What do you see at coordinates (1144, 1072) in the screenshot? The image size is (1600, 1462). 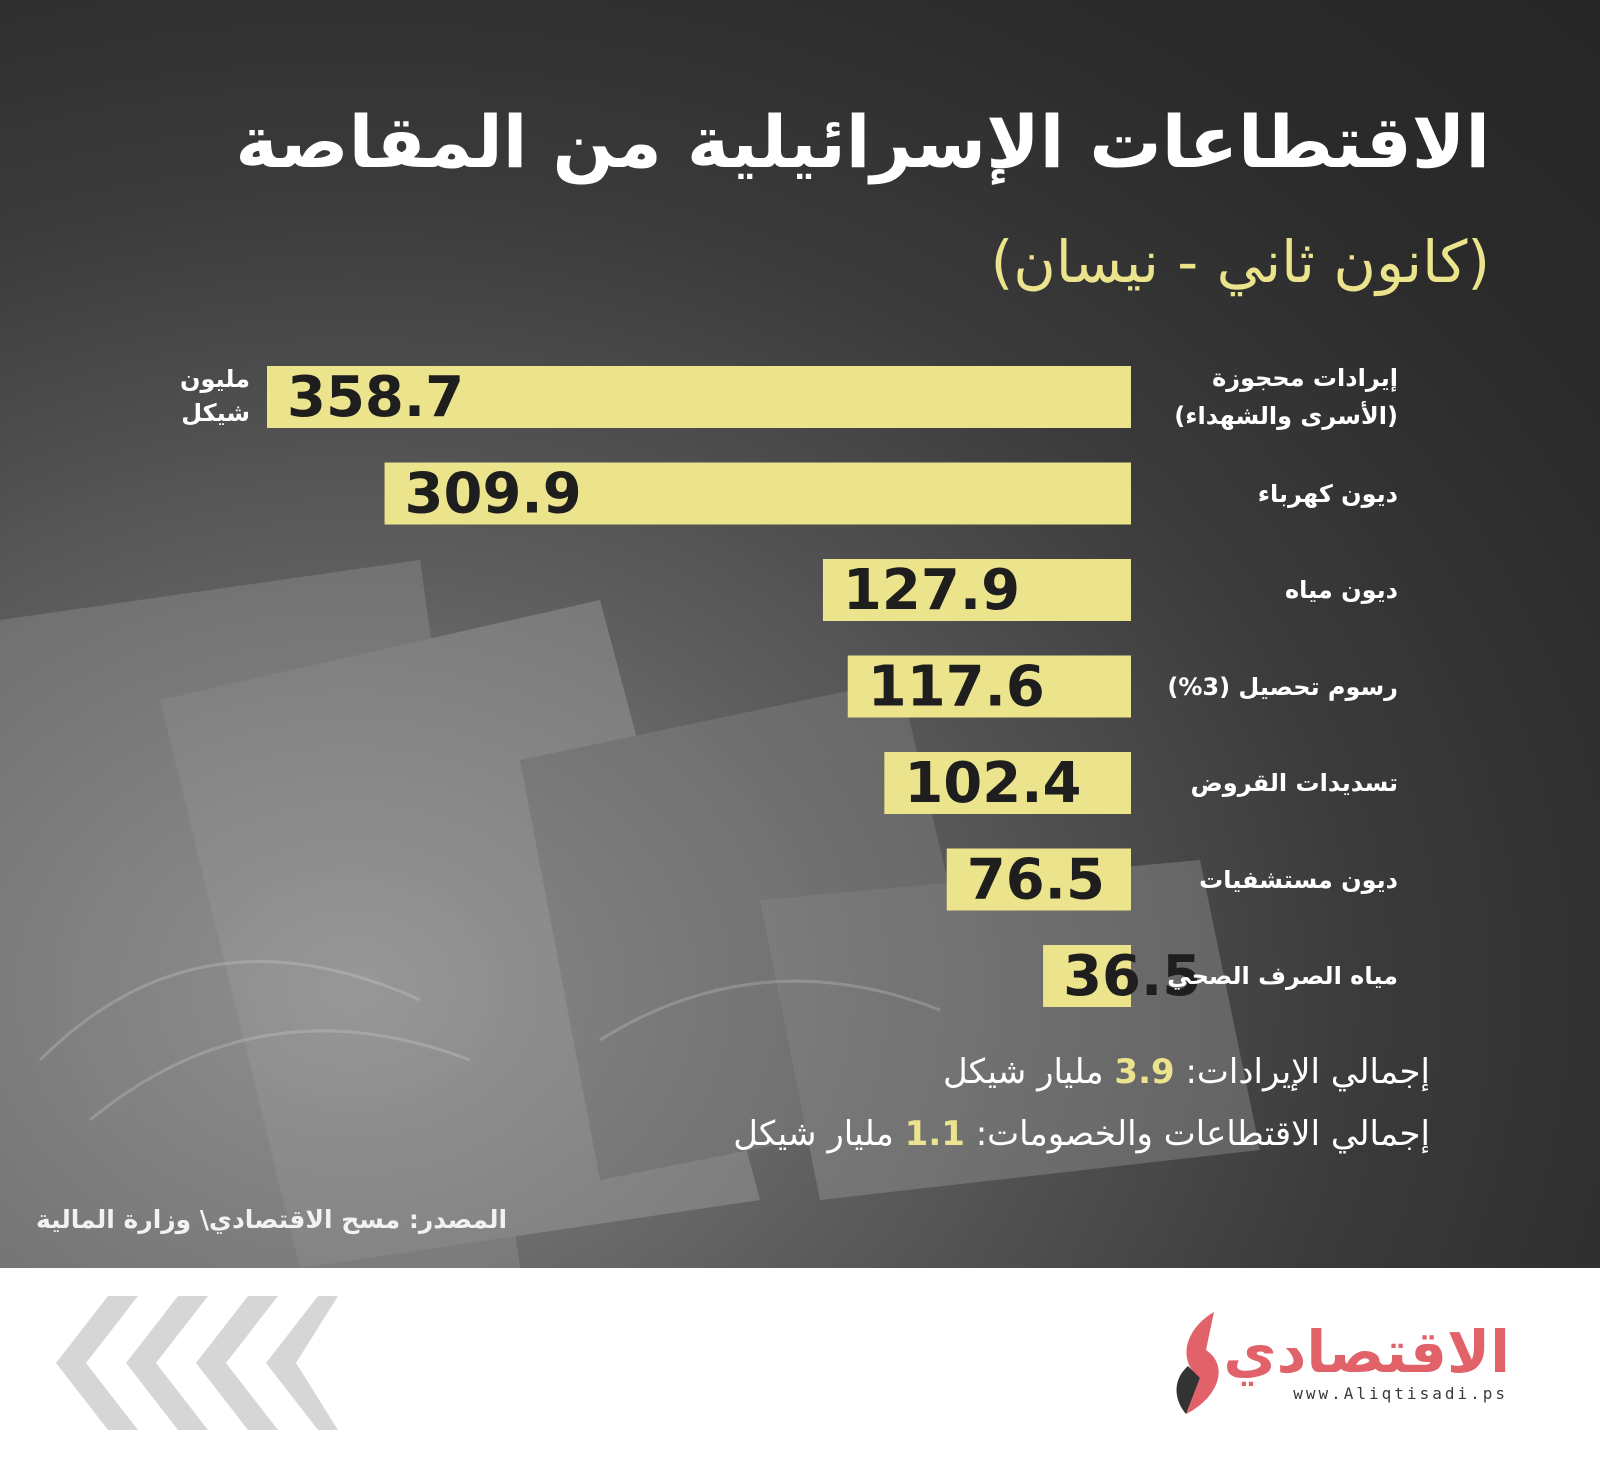 I see `total-revenue-number: 3.9` at bounding box center [1144, 1072].